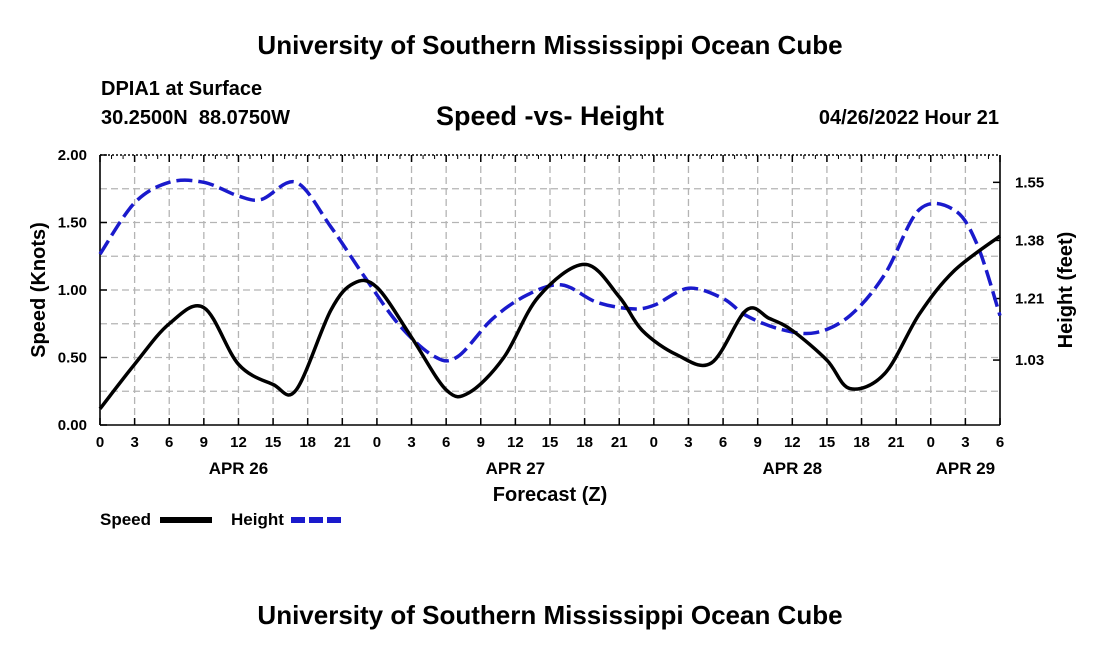 The image size is (1100, 650). Describe the element at coordinates (221, 519) in the screenshot. I see `legend: Speed Height` at that location.